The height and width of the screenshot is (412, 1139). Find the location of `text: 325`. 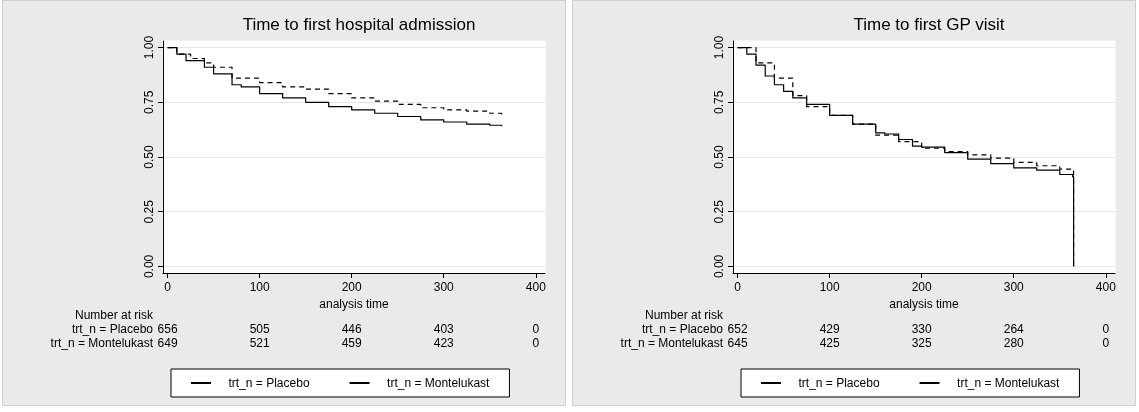

text: 325 is located at coordinates (922, 343).